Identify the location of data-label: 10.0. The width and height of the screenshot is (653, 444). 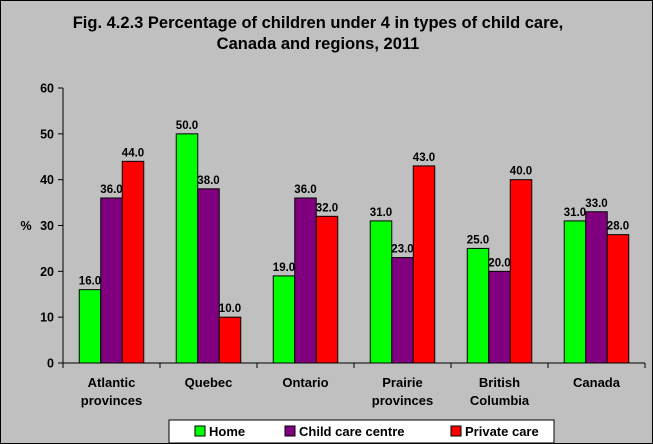
(230, 309).